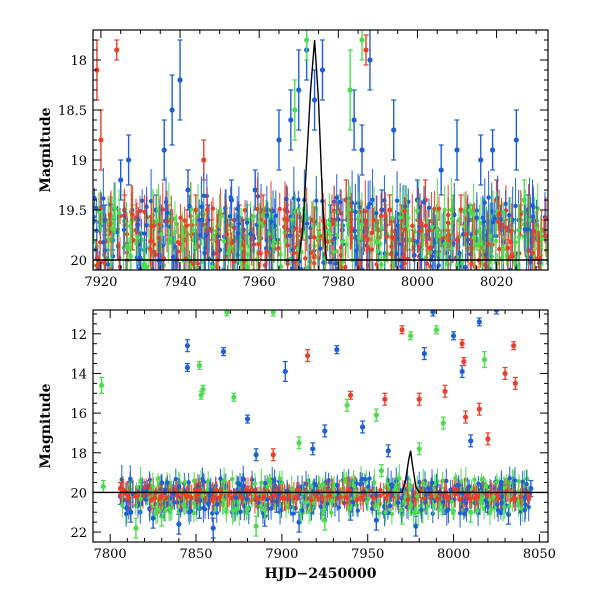  I want to click on x-tick-label: 7850, so click(195, 554).